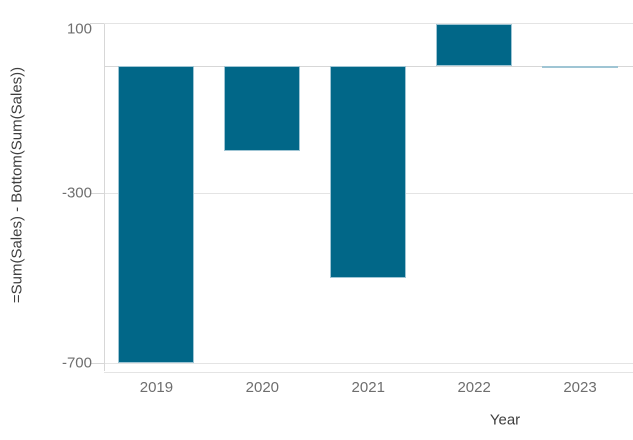  What do you see at coordinates (76, 193) in the screenshot?
I see `y-tick-label: -300` at bounding box center [76, 193].